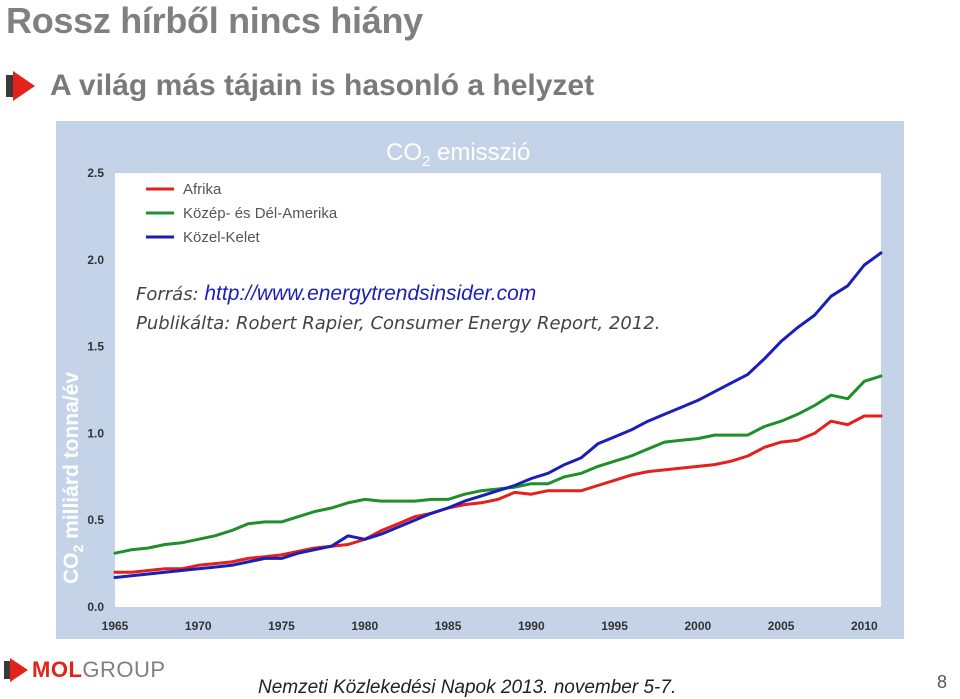 The height and width of the screenshot is (699, 960). Describe the element at coordinates (16, 670) in the screenshot. I see `mol-logo-mark-icon` at that location.